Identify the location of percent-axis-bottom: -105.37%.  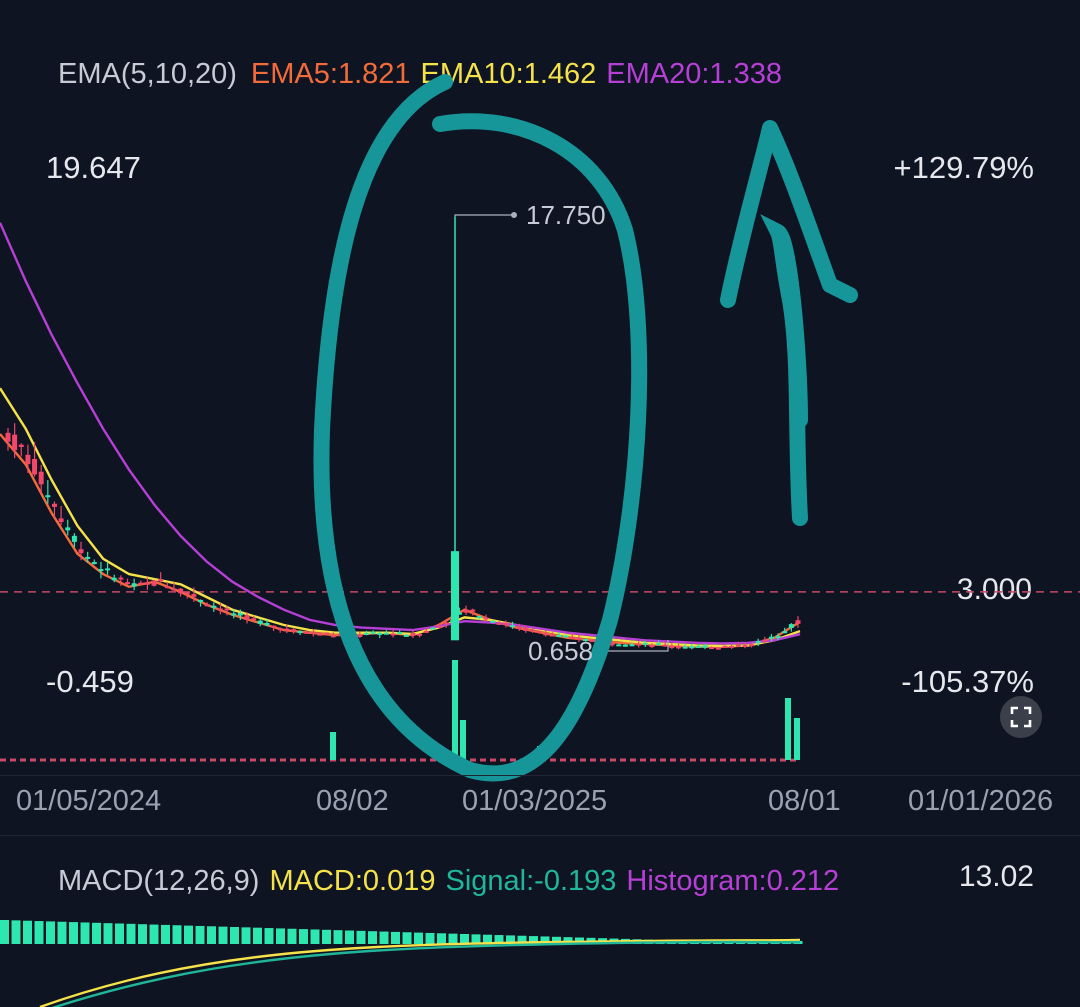
(967, 681).